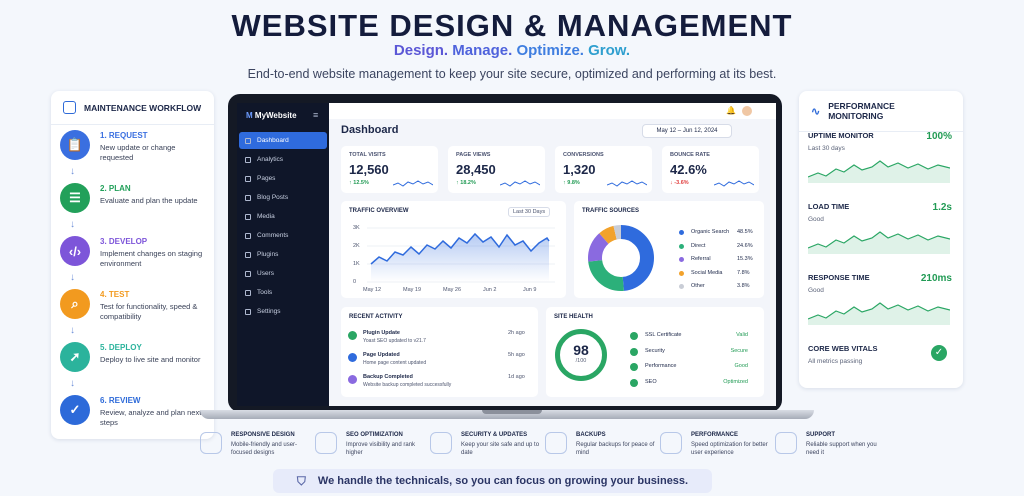  What do you see at coordinates (283, 216) in the screenshot?
I see `nav-item-media: Media` at bounding box center [283, 216].